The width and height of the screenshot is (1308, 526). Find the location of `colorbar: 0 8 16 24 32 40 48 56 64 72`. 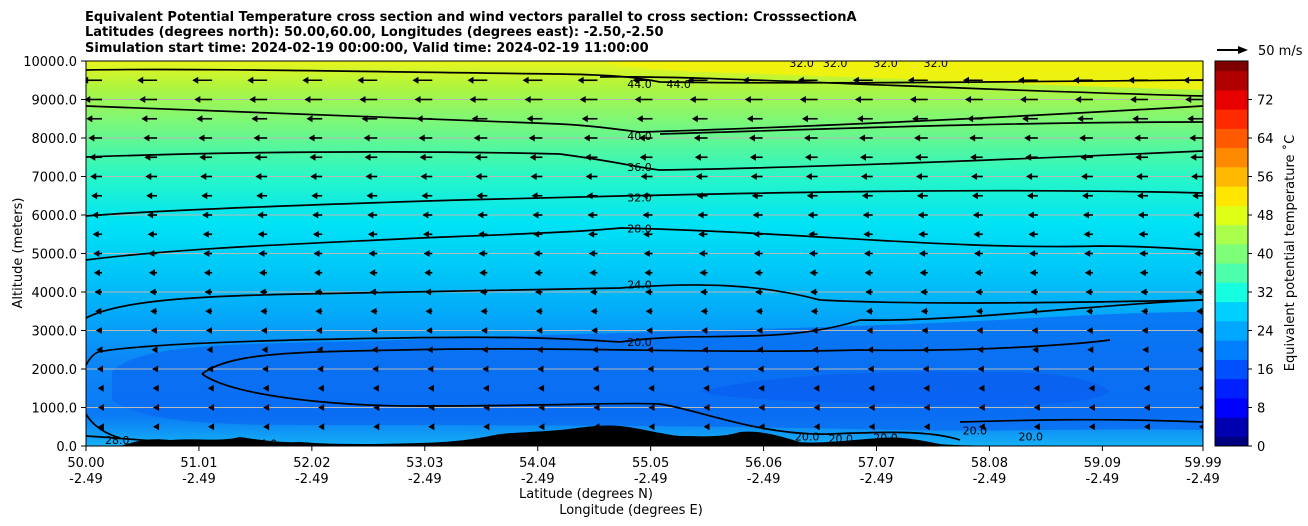

colorbar: 0 8 16 24 32 40 48 56 64 72 is located at coordinates (1244, 257).